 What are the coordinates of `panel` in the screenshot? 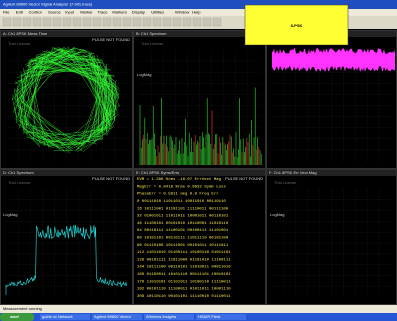 It's located at (66, 99).